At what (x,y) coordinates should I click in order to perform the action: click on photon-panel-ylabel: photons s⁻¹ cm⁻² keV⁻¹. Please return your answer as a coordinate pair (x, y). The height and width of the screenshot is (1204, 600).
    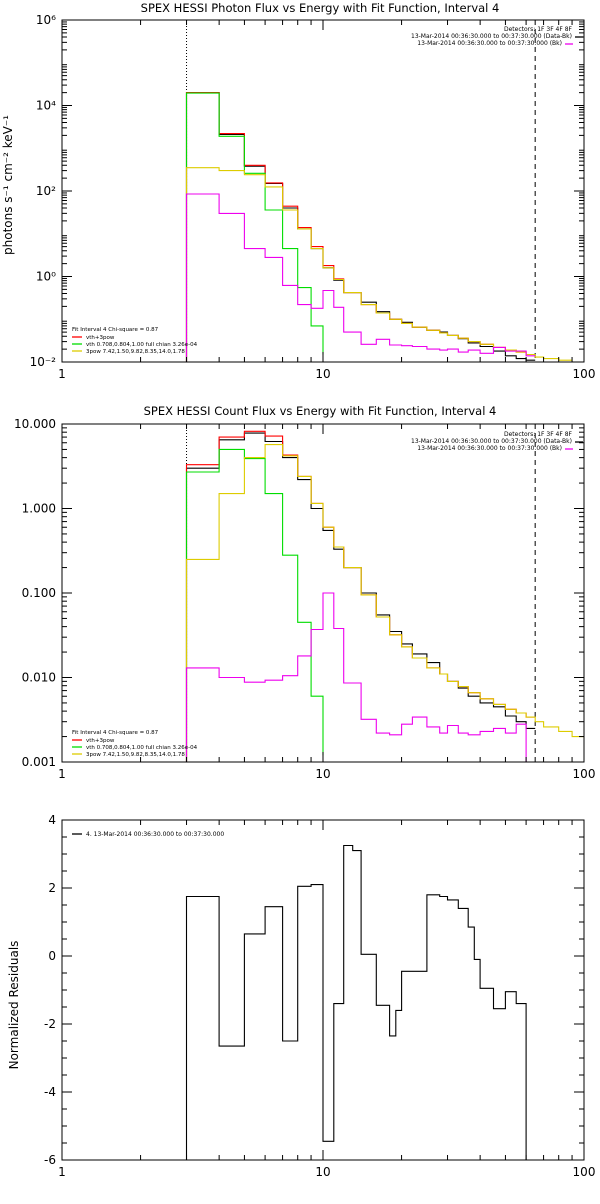
    Looking at the image, I should click on (8, 185).